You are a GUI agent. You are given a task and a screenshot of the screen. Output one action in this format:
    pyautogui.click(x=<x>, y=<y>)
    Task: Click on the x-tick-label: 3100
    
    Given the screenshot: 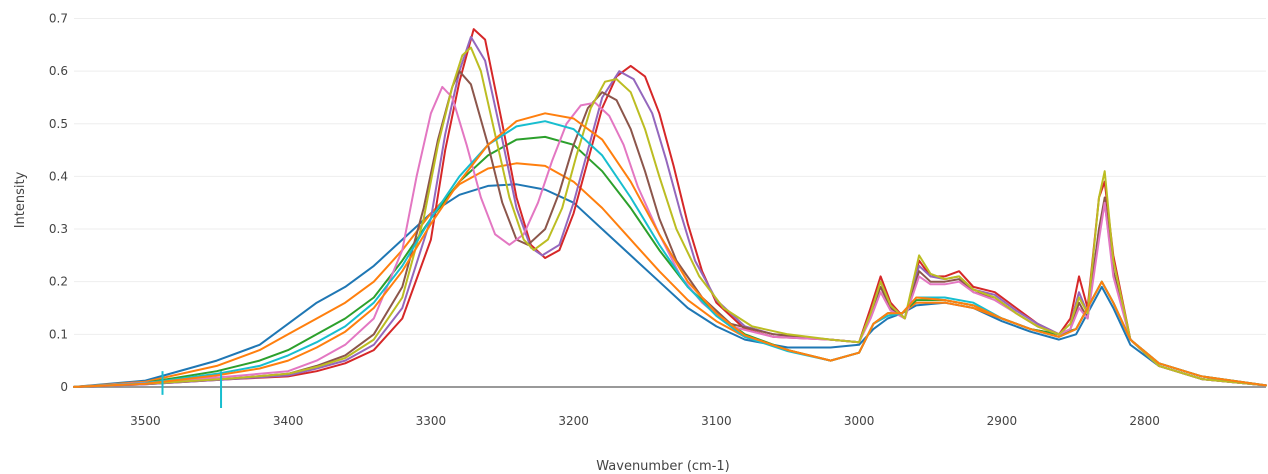 What is the action you would take?
    pyautogui.click(x=716, y=421)
    